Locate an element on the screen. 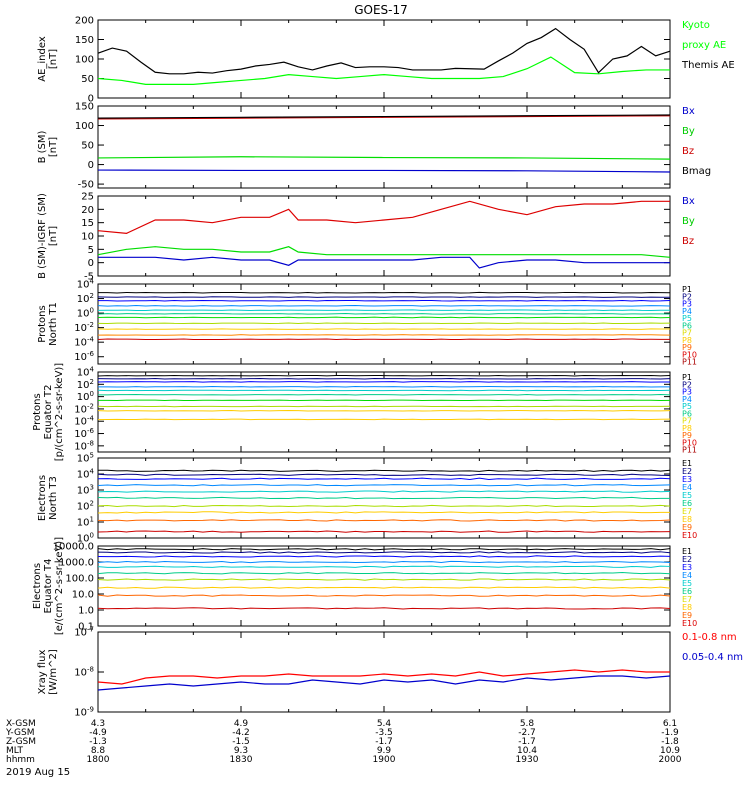 The height and width of the screenshot is (800, 750). legend-entry: P7 is located at coordinates (687, 421).